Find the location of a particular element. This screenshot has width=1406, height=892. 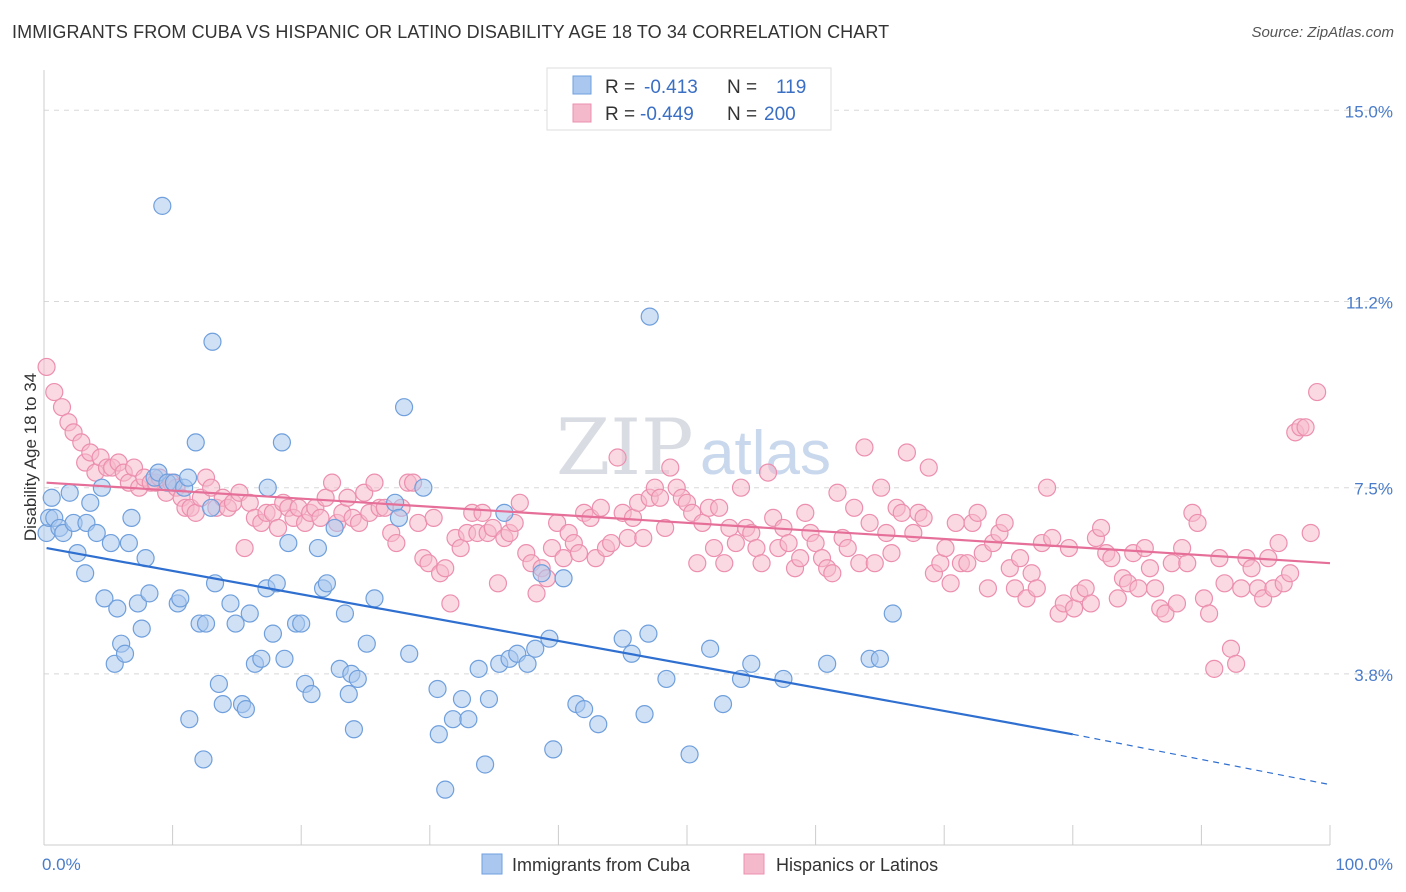

bottom-legend-label-cuba: Immigrants from Cuba is located at coordinates (601, 865).